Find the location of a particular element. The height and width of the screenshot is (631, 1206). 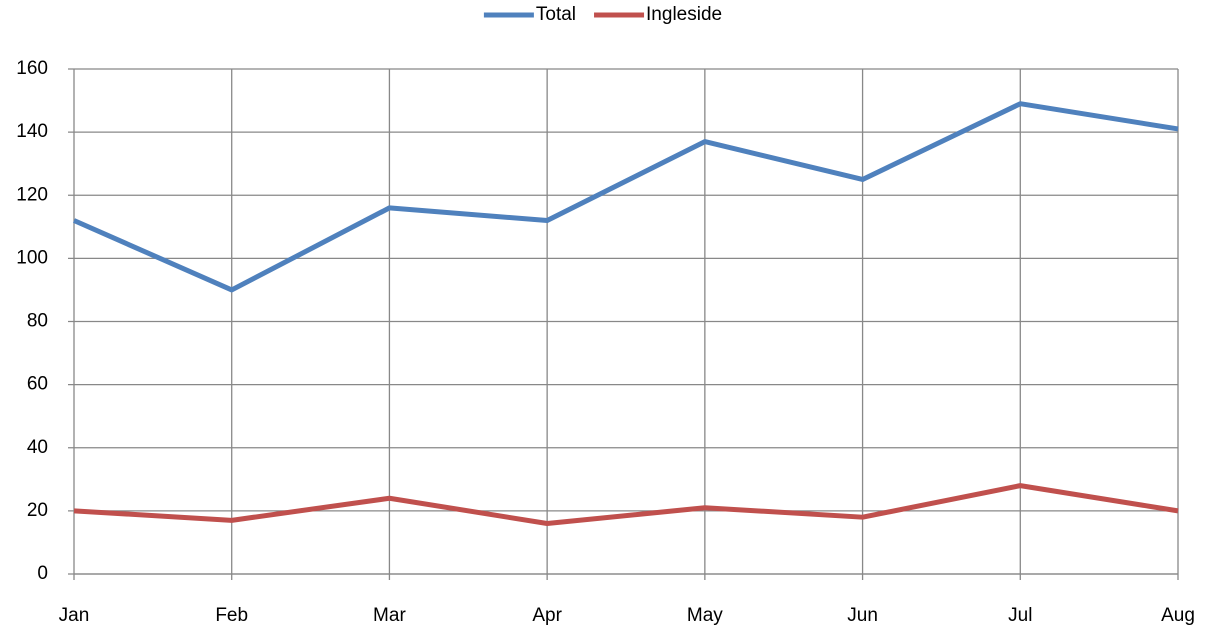

x-tick-label: Apr is located at coordinates (547, 615).